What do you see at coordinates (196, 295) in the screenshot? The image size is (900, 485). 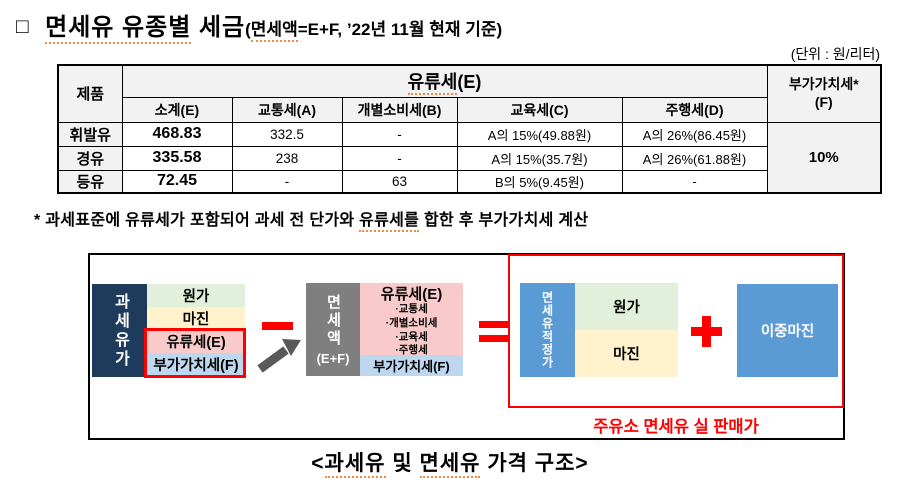 I see `taxed-cost-cell: 원가` at bounding box center [196, 295].